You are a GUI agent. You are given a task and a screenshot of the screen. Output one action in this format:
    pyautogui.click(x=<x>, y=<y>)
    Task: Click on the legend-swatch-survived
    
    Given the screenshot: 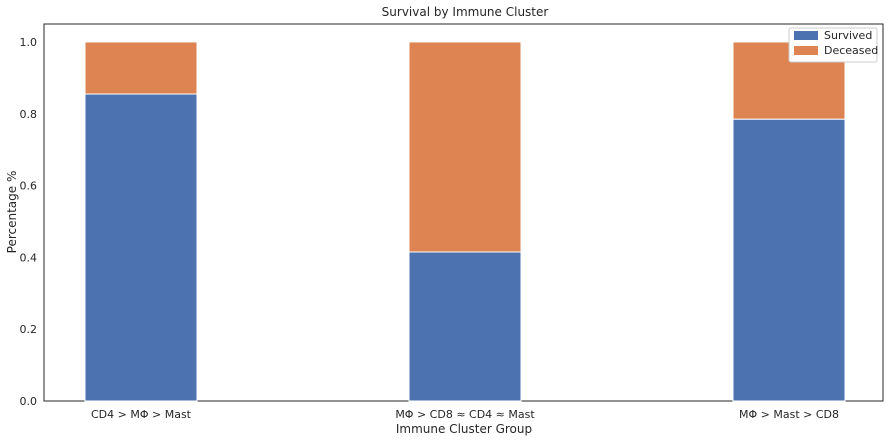 What is the action you would take?
    pyautogui.click(x=806, y=35)
    